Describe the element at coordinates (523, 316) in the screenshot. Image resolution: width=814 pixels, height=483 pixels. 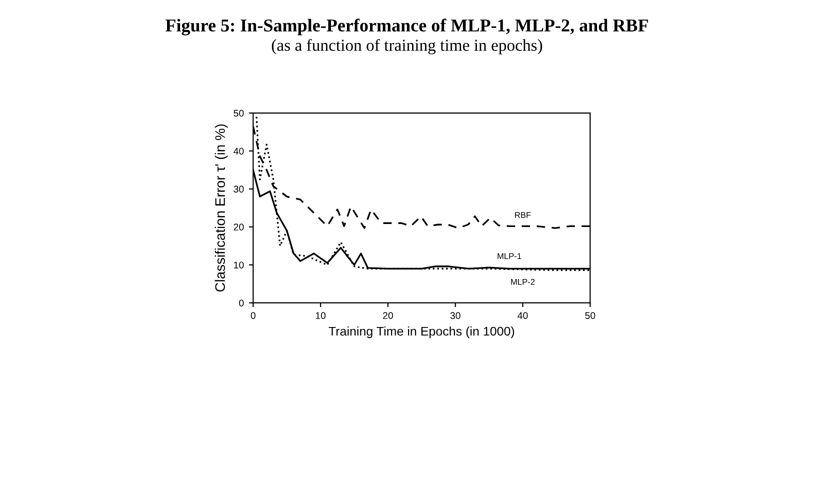
I see `x-tick-label: 40` at that location.